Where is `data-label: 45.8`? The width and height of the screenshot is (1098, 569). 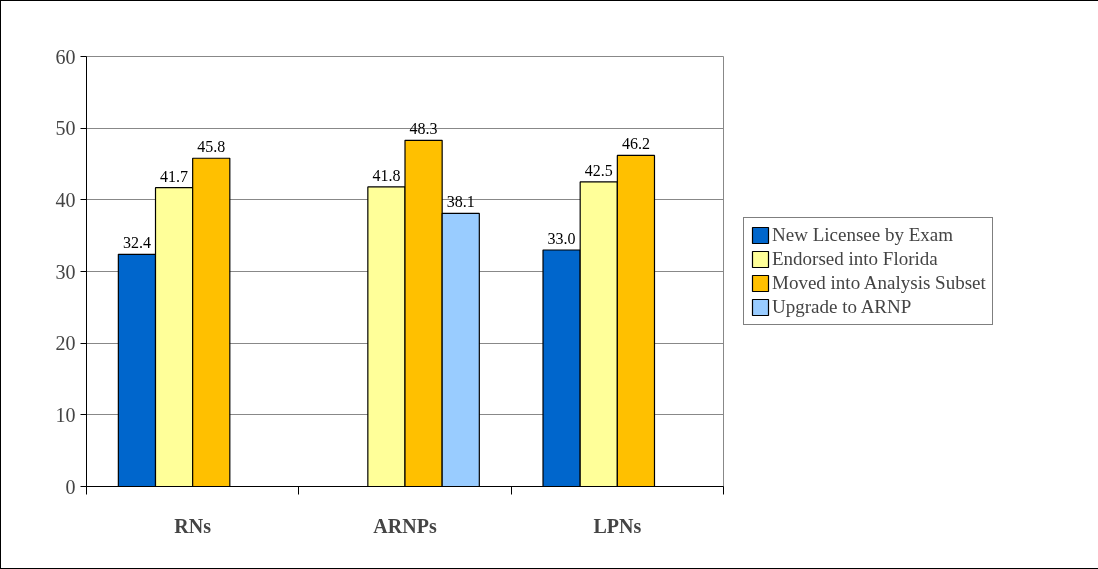 data-label: 45.8 is located at coordinates (211, 147).